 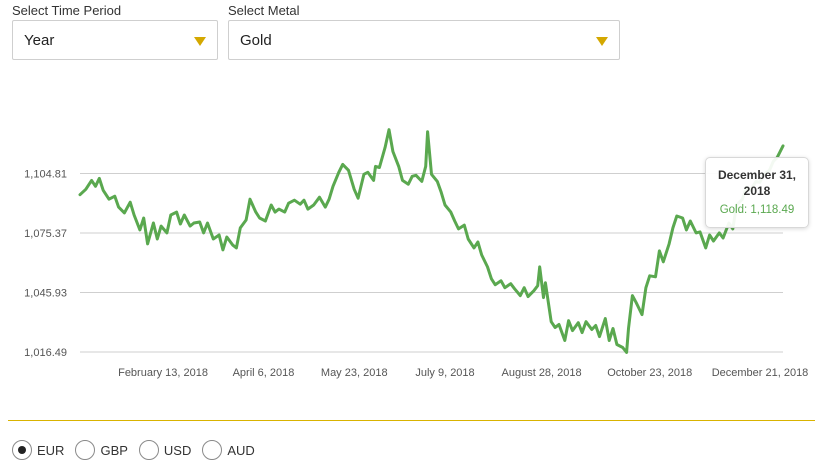 What do you see at coordinates (649, 373) in the screenshot?
I see `x-tick-label: October 23, 2018` at bounding box center [649, 373].